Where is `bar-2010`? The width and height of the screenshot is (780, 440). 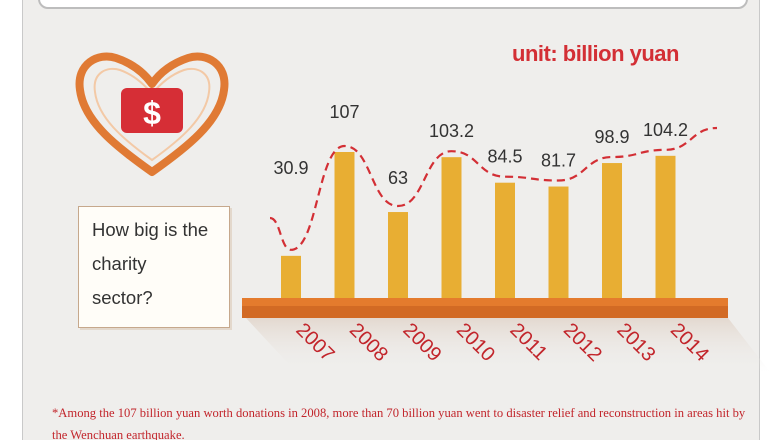 bar-2010 is located at coordinates (451, 227).